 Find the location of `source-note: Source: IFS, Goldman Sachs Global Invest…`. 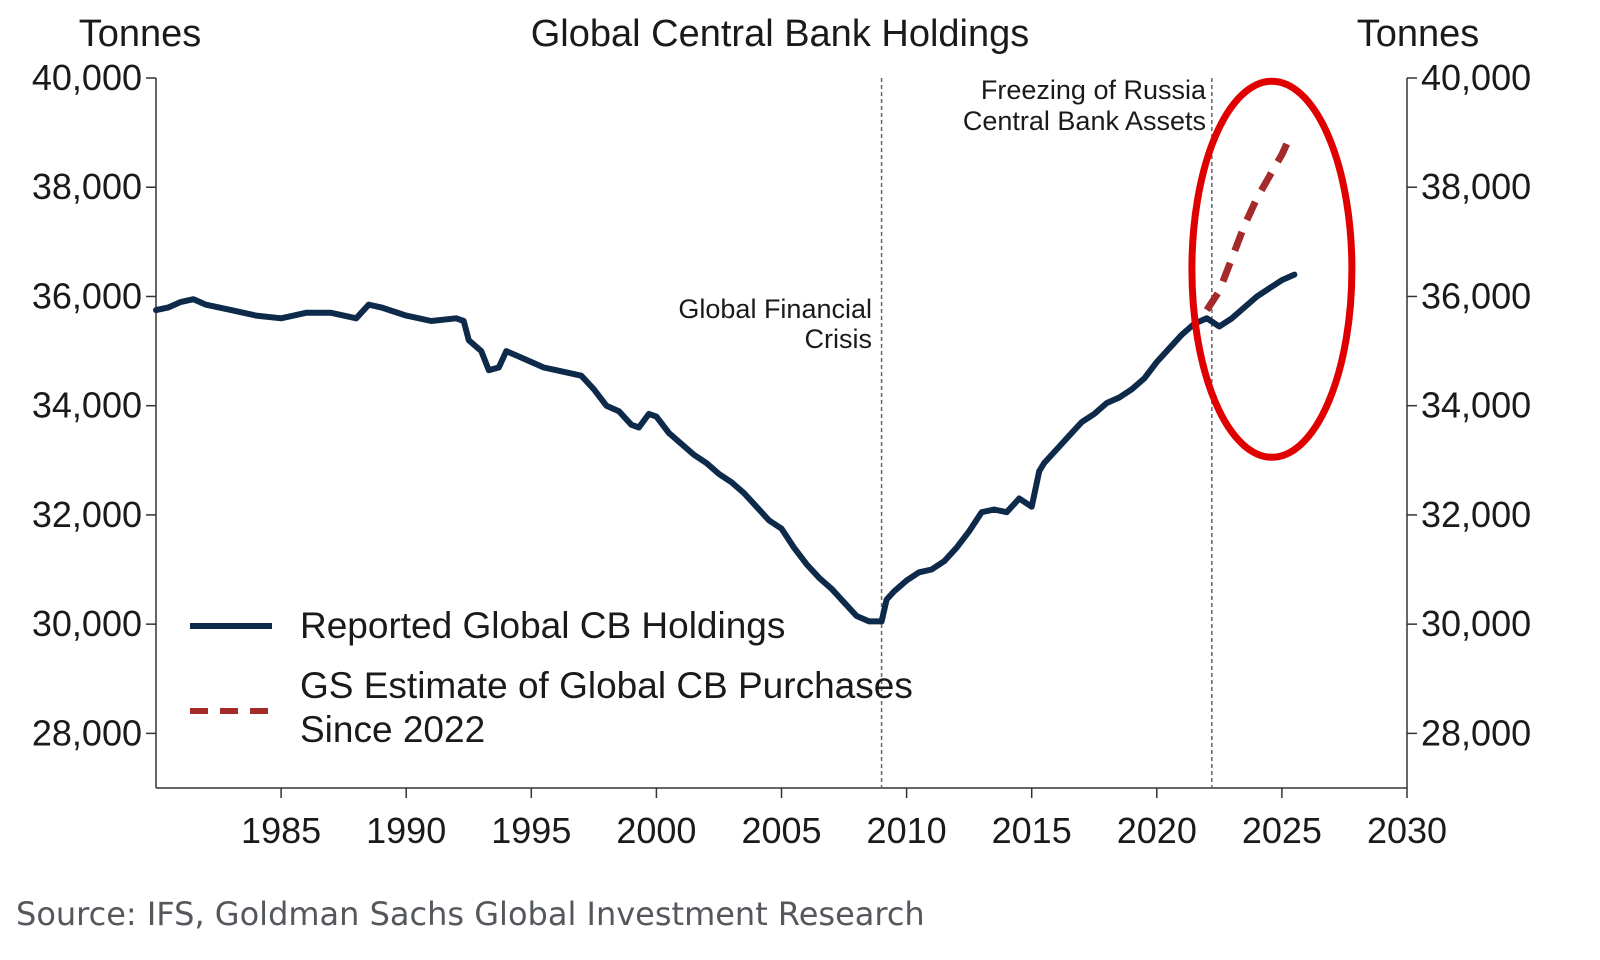

source-note: Source: IFS, Goldman Sachs Global Invest… is located at coordinates (470, 914).